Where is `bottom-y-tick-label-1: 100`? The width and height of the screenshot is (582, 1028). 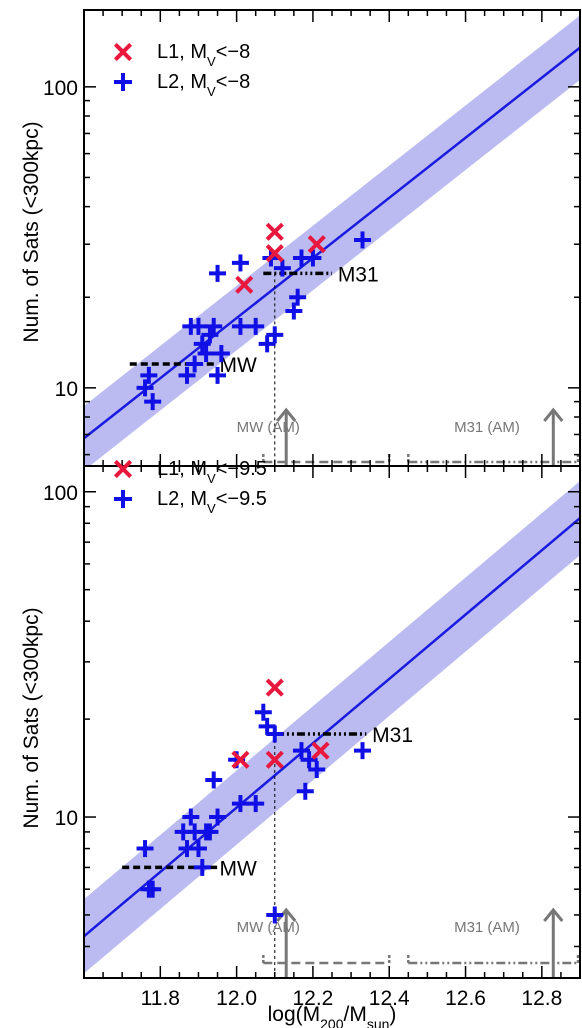
bottom-y-tick-label-1: 100 is located at coordinates (60, 493).